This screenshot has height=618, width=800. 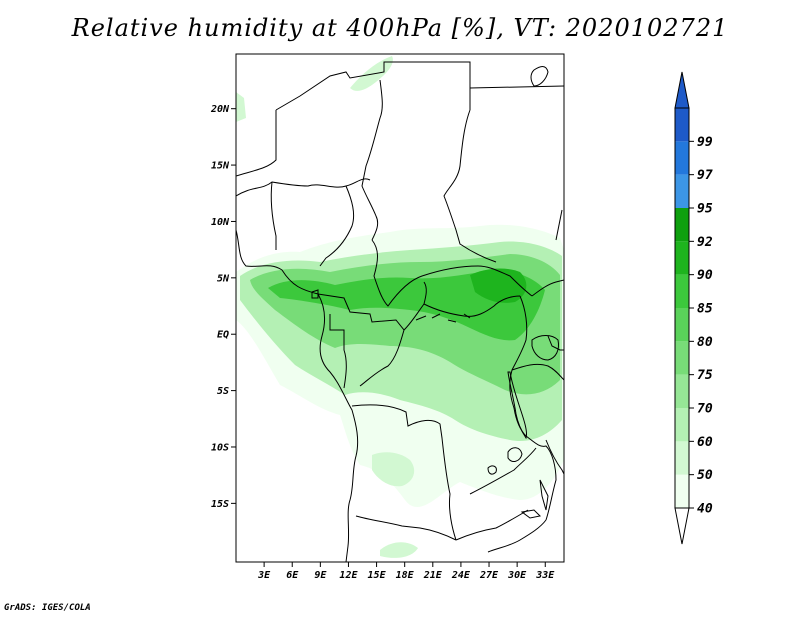 I want to click on latitude-tick-label: 10N, so click(x=220, y=222).